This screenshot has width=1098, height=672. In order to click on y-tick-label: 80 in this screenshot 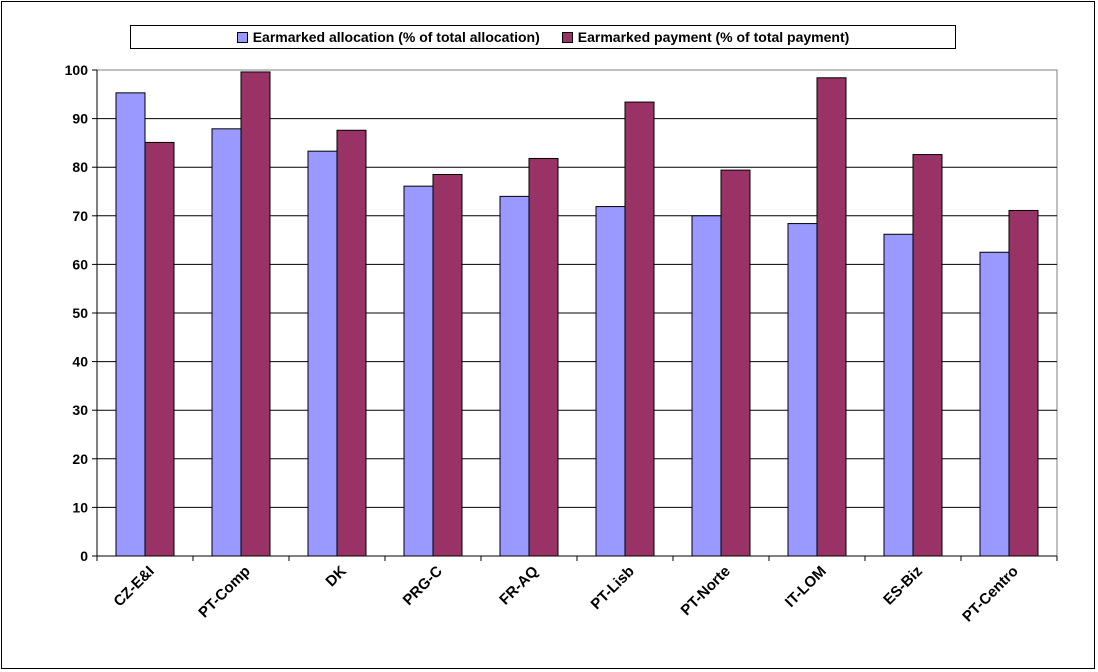, I will do `click(80, 167)`.